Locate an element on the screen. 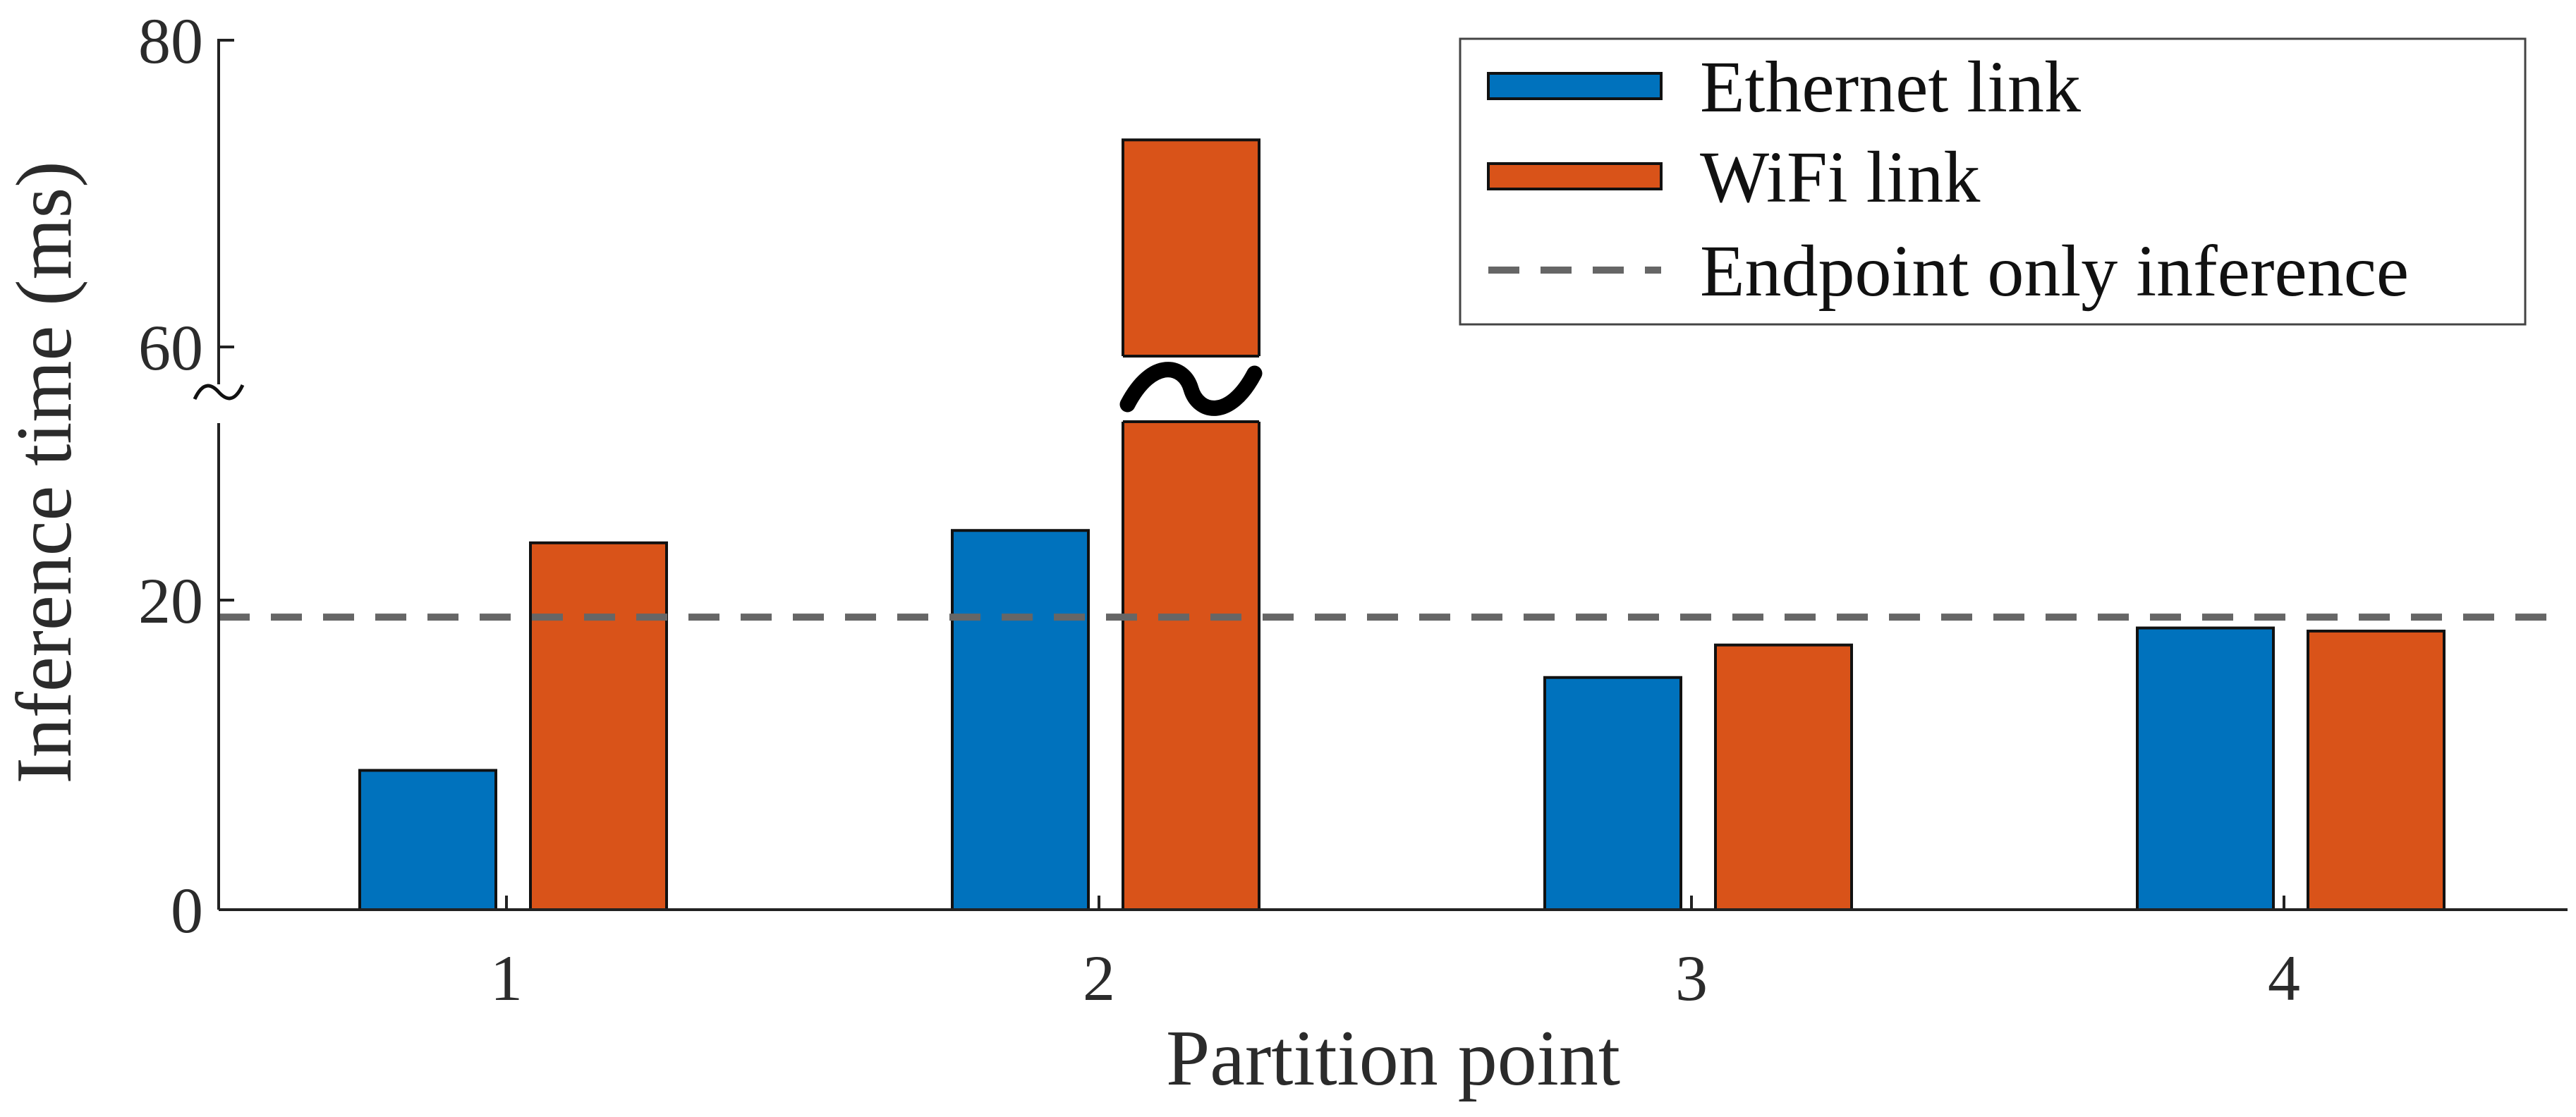  x-tick-label-4: 4 is located at coordinates (2284, 978).